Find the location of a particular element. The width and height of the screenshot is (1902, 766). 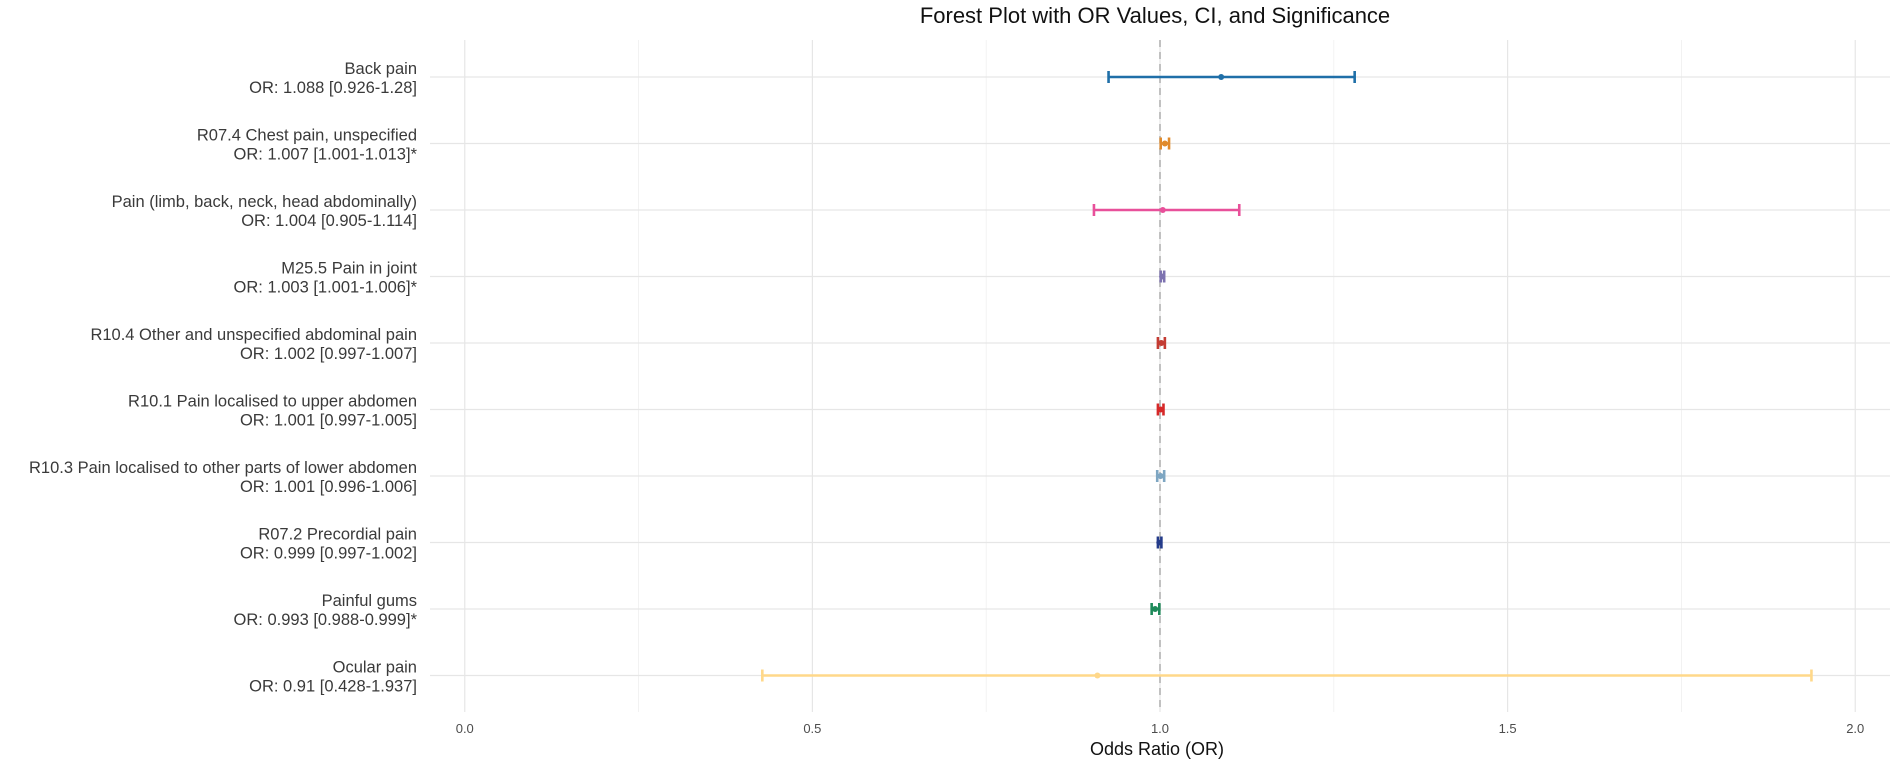

row-label-name: R07.2 Precordial pain is located at coordinates (337, 535).